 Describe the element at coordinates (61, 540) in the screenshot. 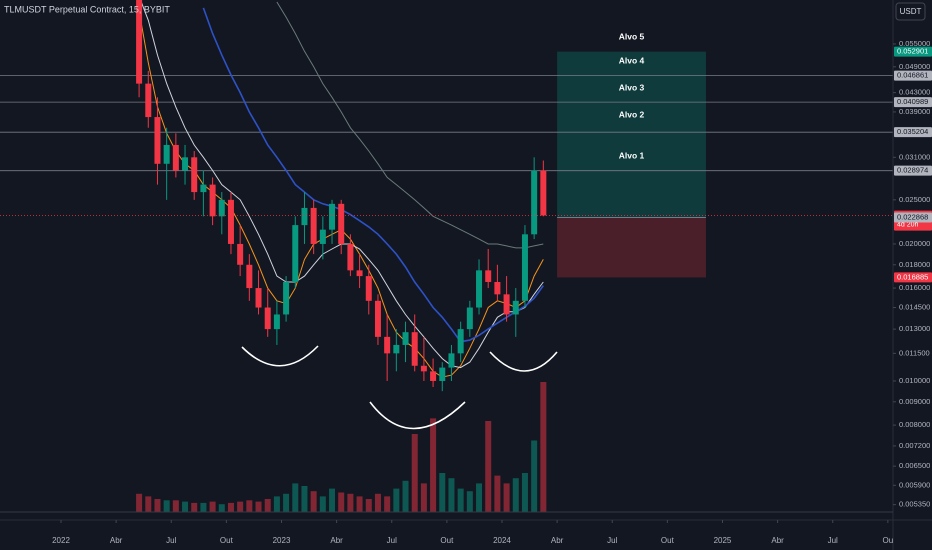

I see `x-tick-label: 2022` at that location.